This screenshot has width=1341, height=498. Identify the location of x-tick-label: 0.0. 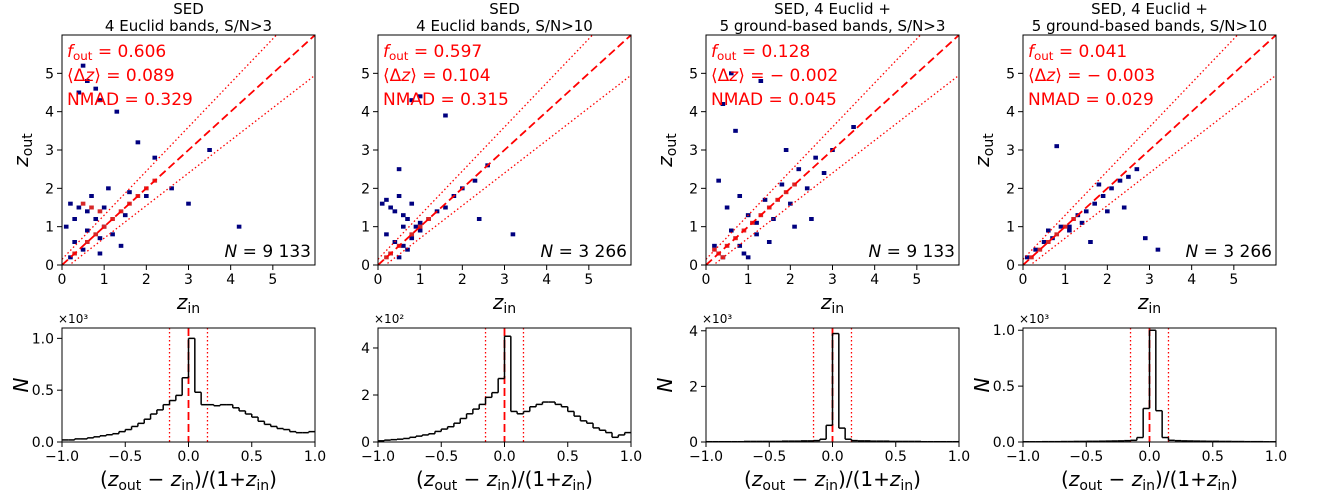
(188, 457).